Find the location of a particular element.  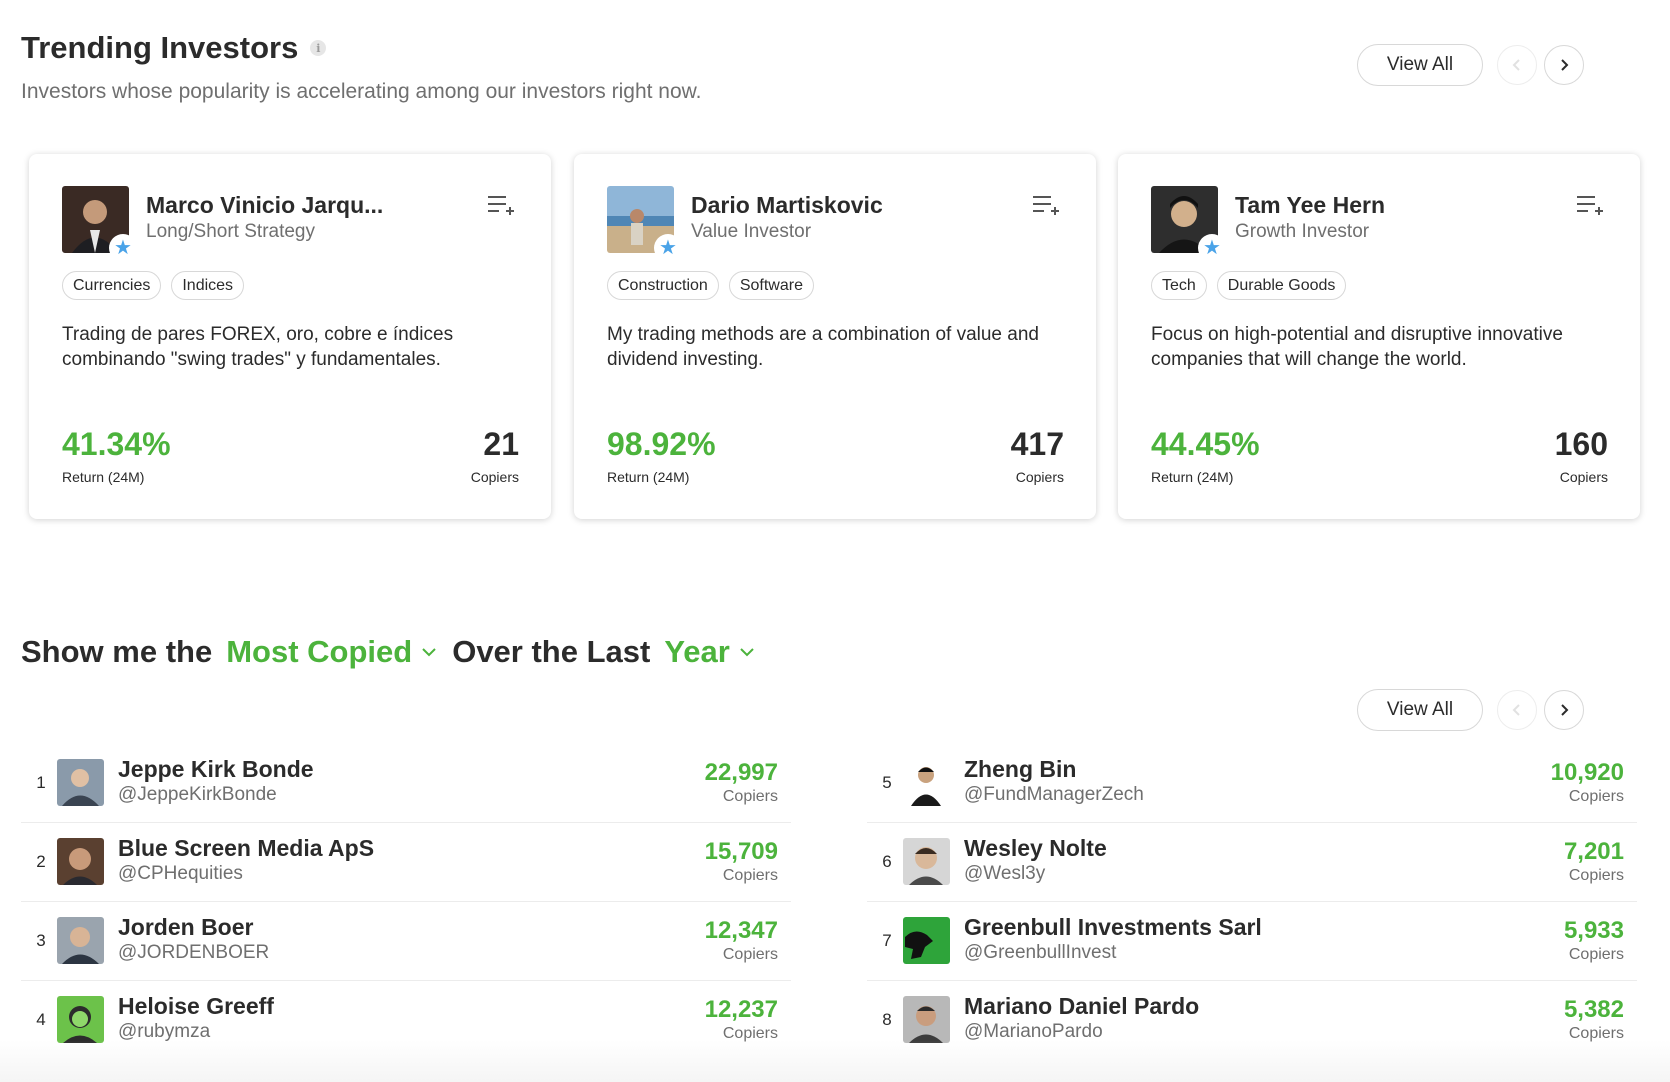

return-value: 98.92% is located at coordinates (661, 444).